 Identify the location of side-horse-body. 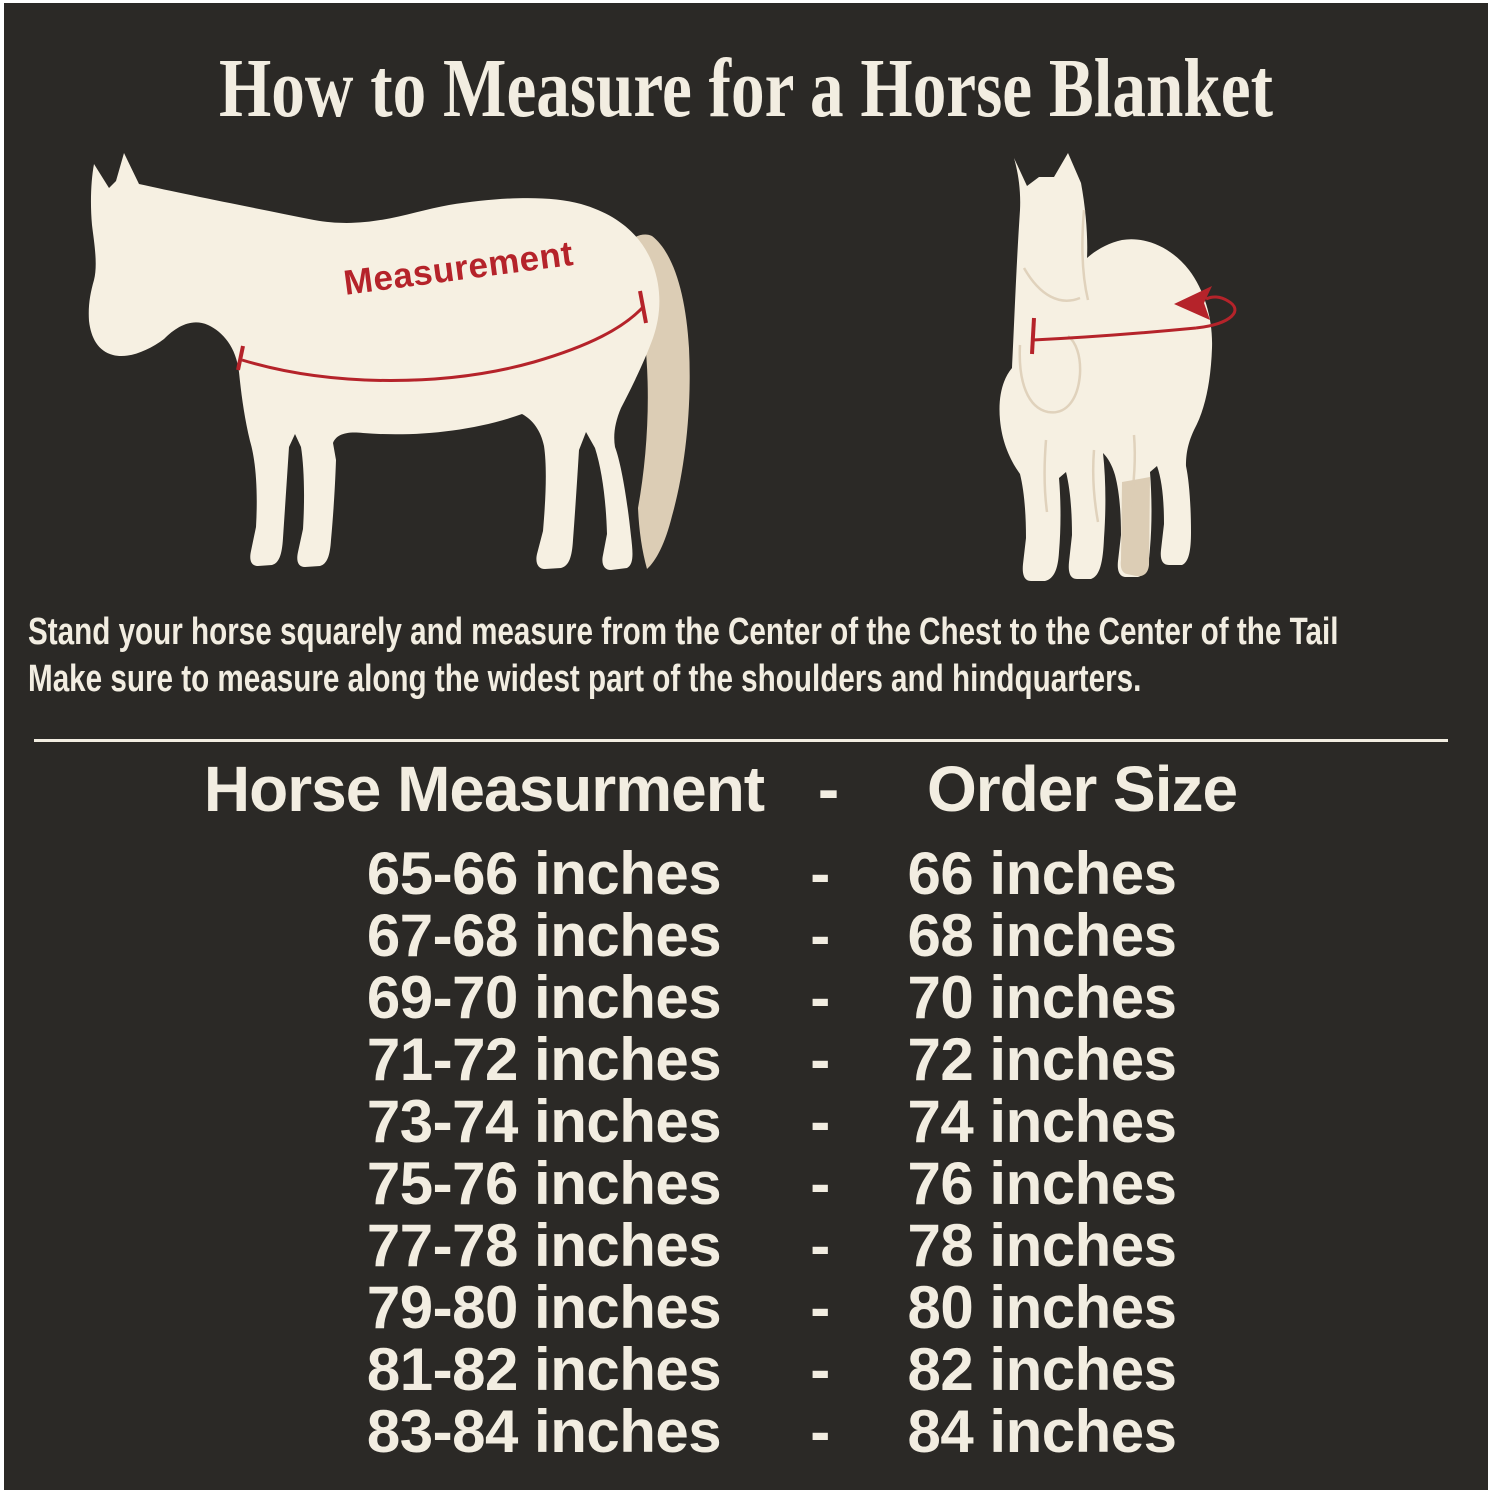
(374, 361).